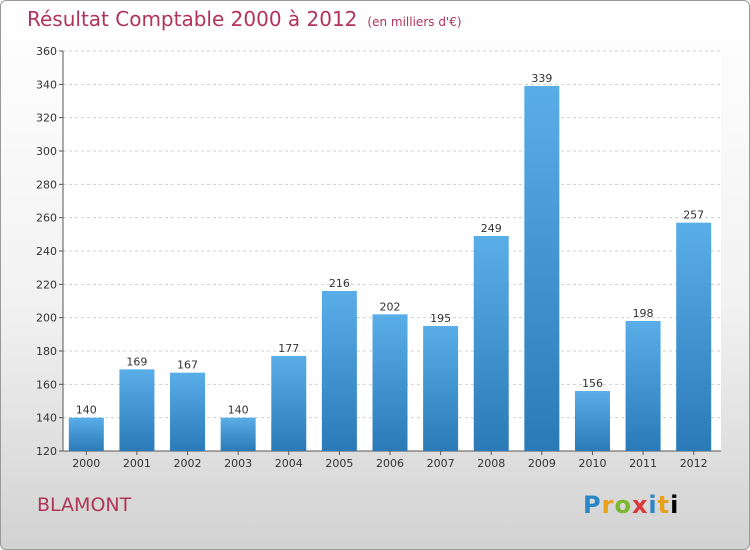  I want to click on bar-value-label: 167, so click(187, 365).